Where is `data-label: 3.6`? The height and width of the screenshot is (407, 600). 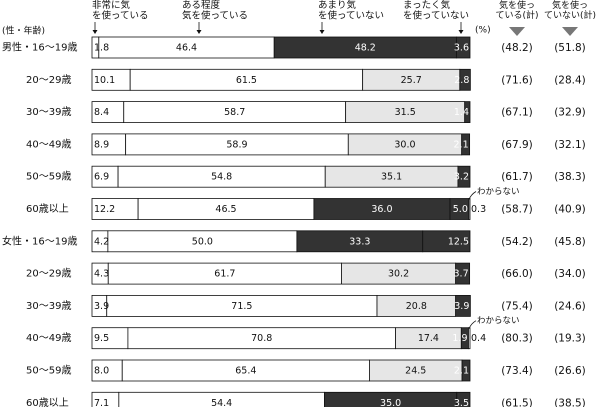
data-label: 3.6 is located at coordinates (461, 48).